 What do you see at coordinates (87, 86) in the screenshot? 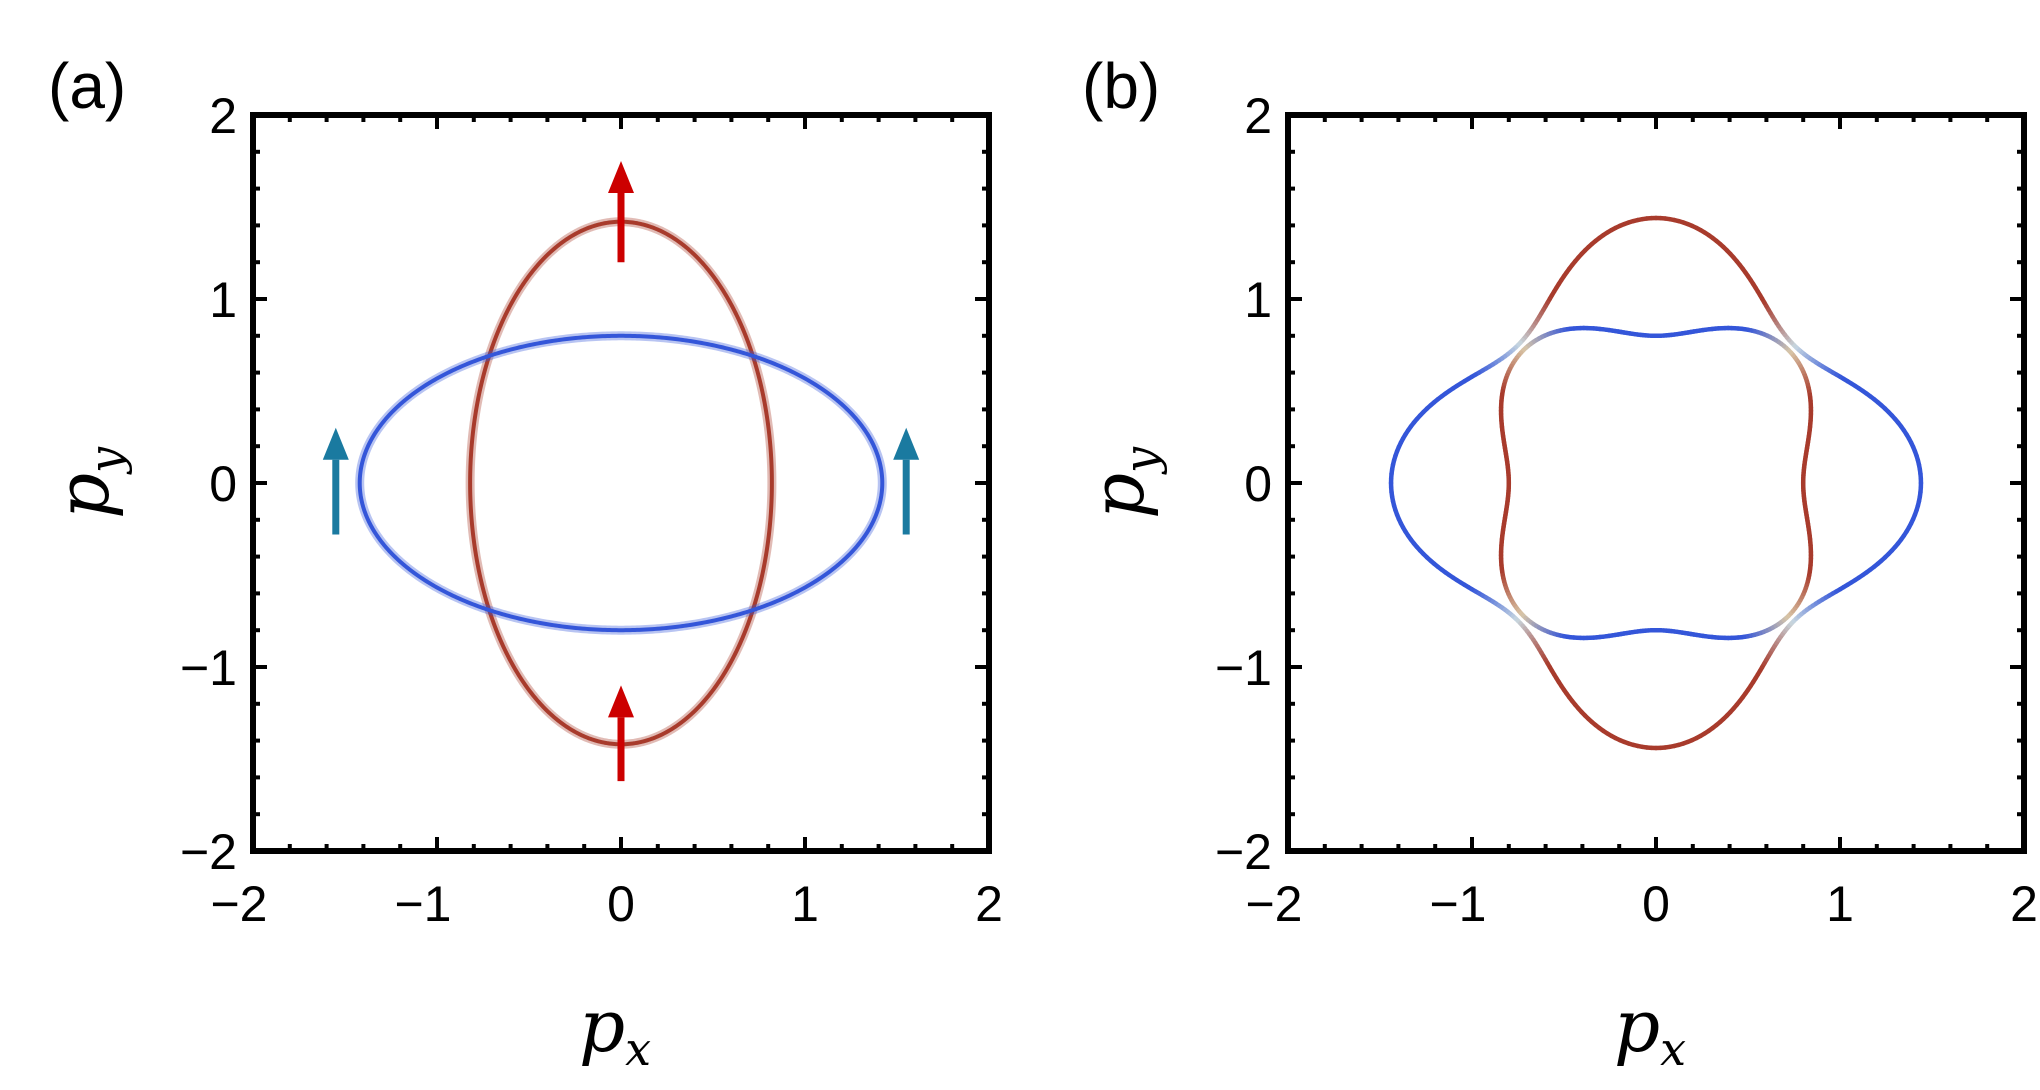
I see `panel-label-a: (a)` at bounding box center [87, 86].